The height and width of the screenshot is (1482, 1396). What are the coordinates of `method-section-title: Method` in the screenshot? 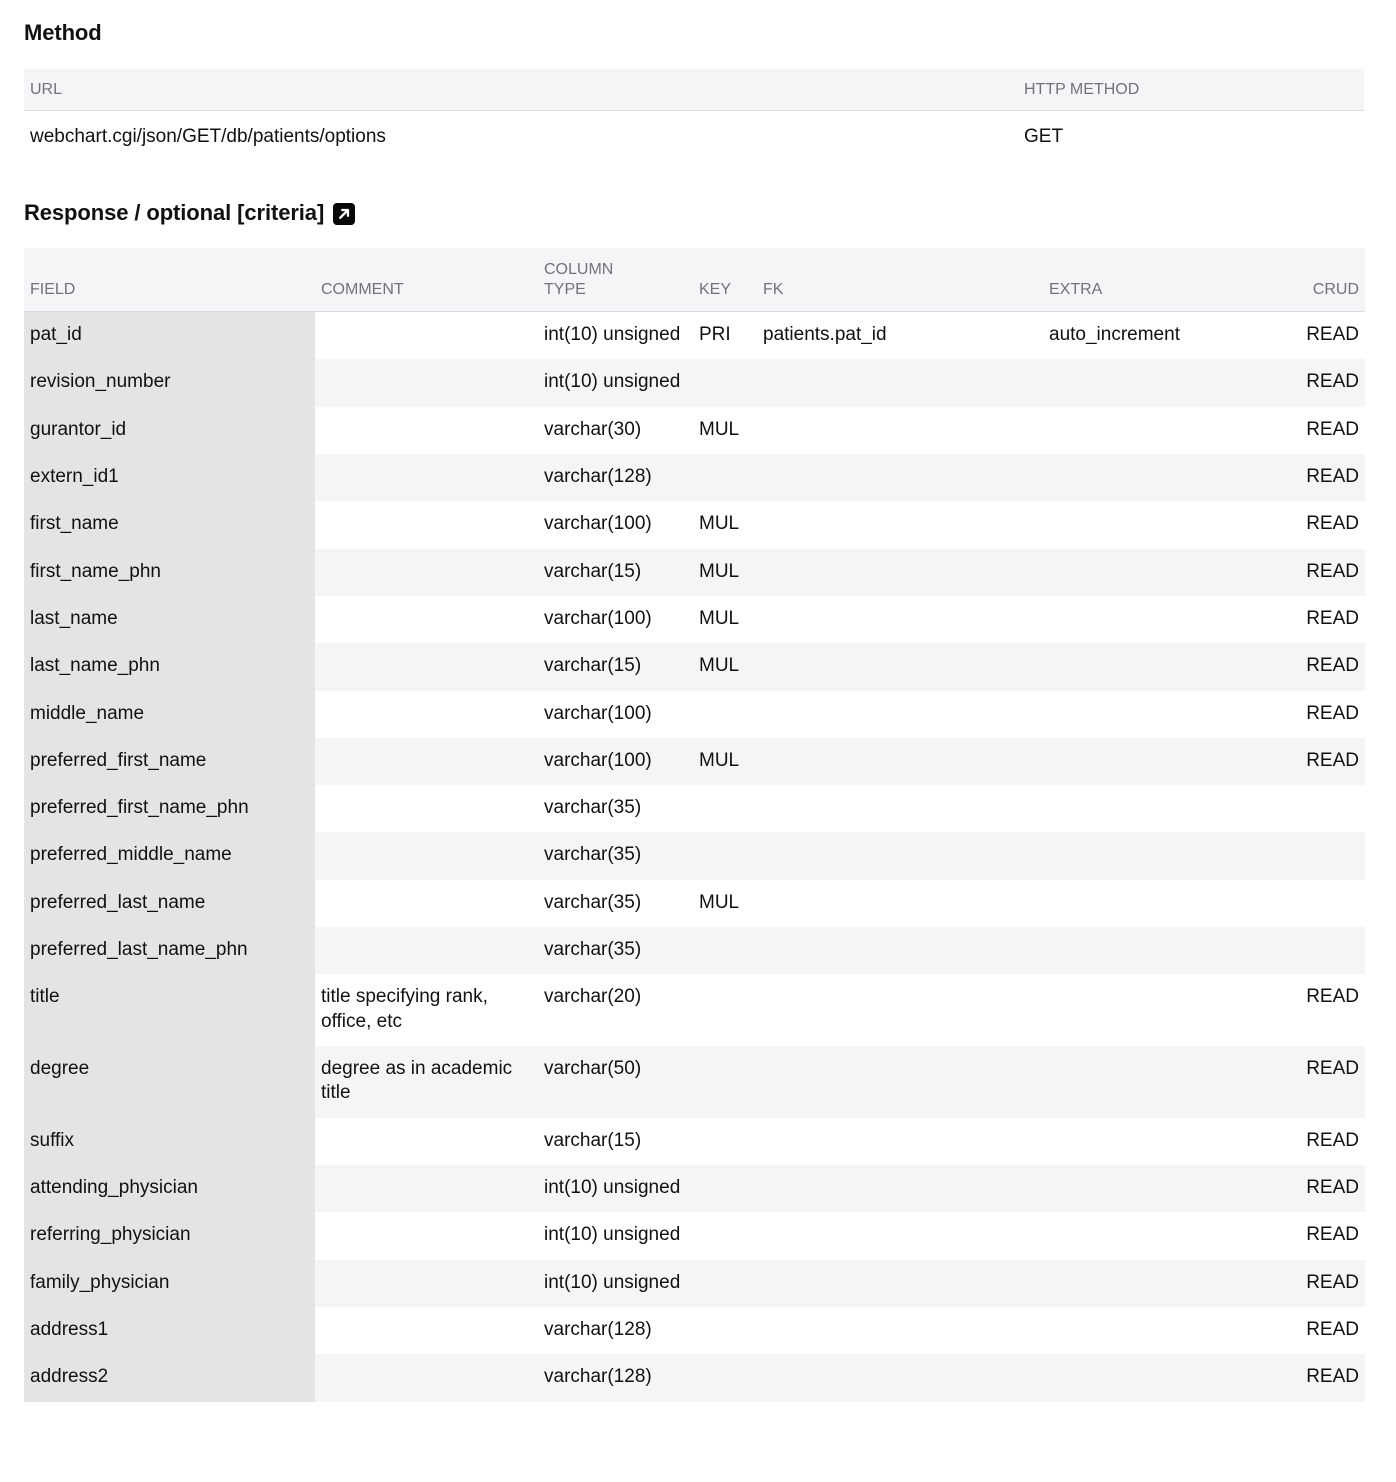 It's located at (63, 32).